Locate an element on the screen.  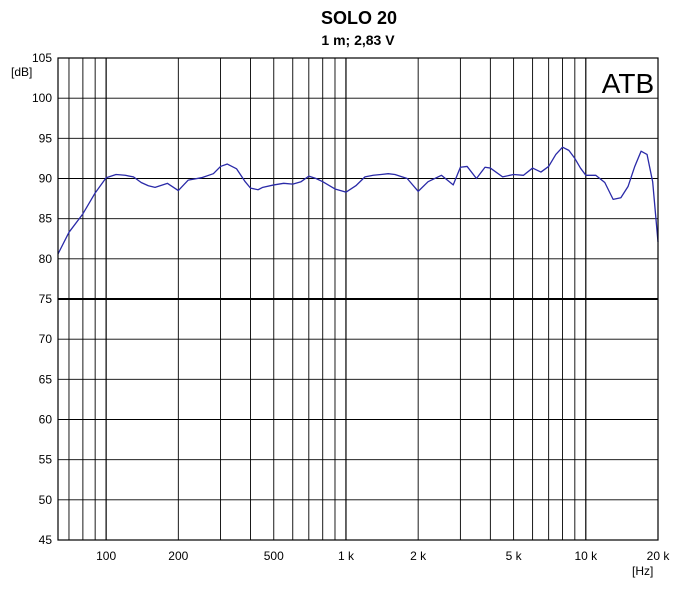
x-tick-label: 100 is located at coordinates (106, 556).